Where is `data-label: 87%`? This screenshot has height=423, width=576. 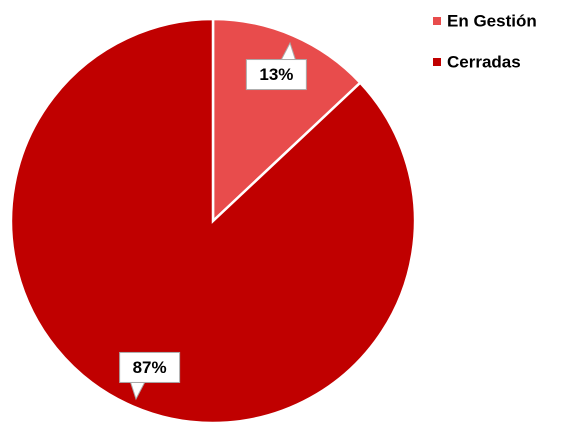
data-label: 87% is located at coordinates (150, 367).